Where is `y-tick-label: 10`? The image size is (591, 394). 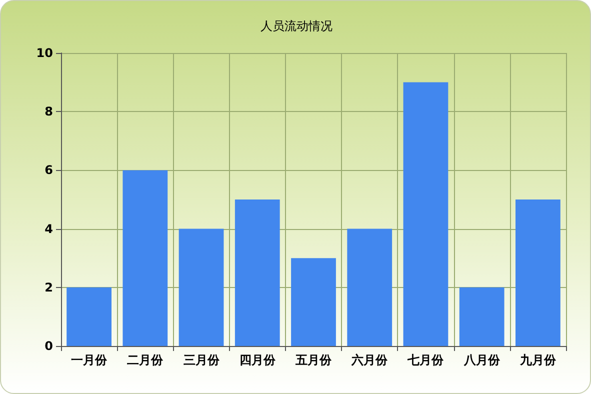
y-tick-label: 10 is located at coordinates (44, 53).